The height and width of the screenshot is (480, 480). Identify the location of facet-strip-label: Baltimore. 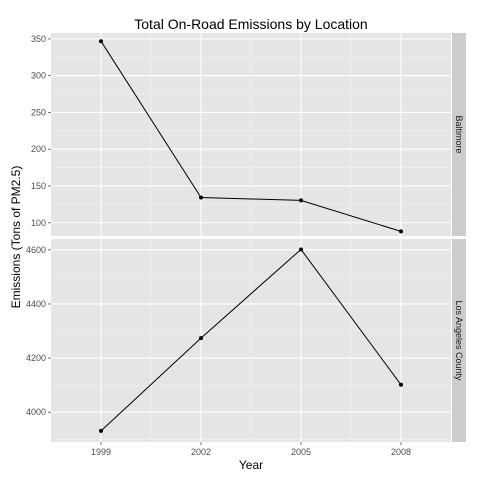
(459, 134).